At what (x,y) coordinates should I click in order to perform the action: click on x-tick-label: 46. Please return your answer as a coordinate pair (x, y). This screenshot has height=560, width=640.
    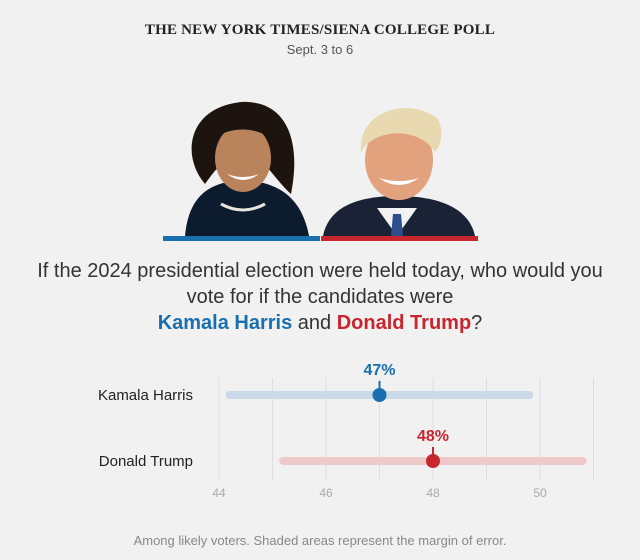
    Looking at the image, I should click on (326, 493).